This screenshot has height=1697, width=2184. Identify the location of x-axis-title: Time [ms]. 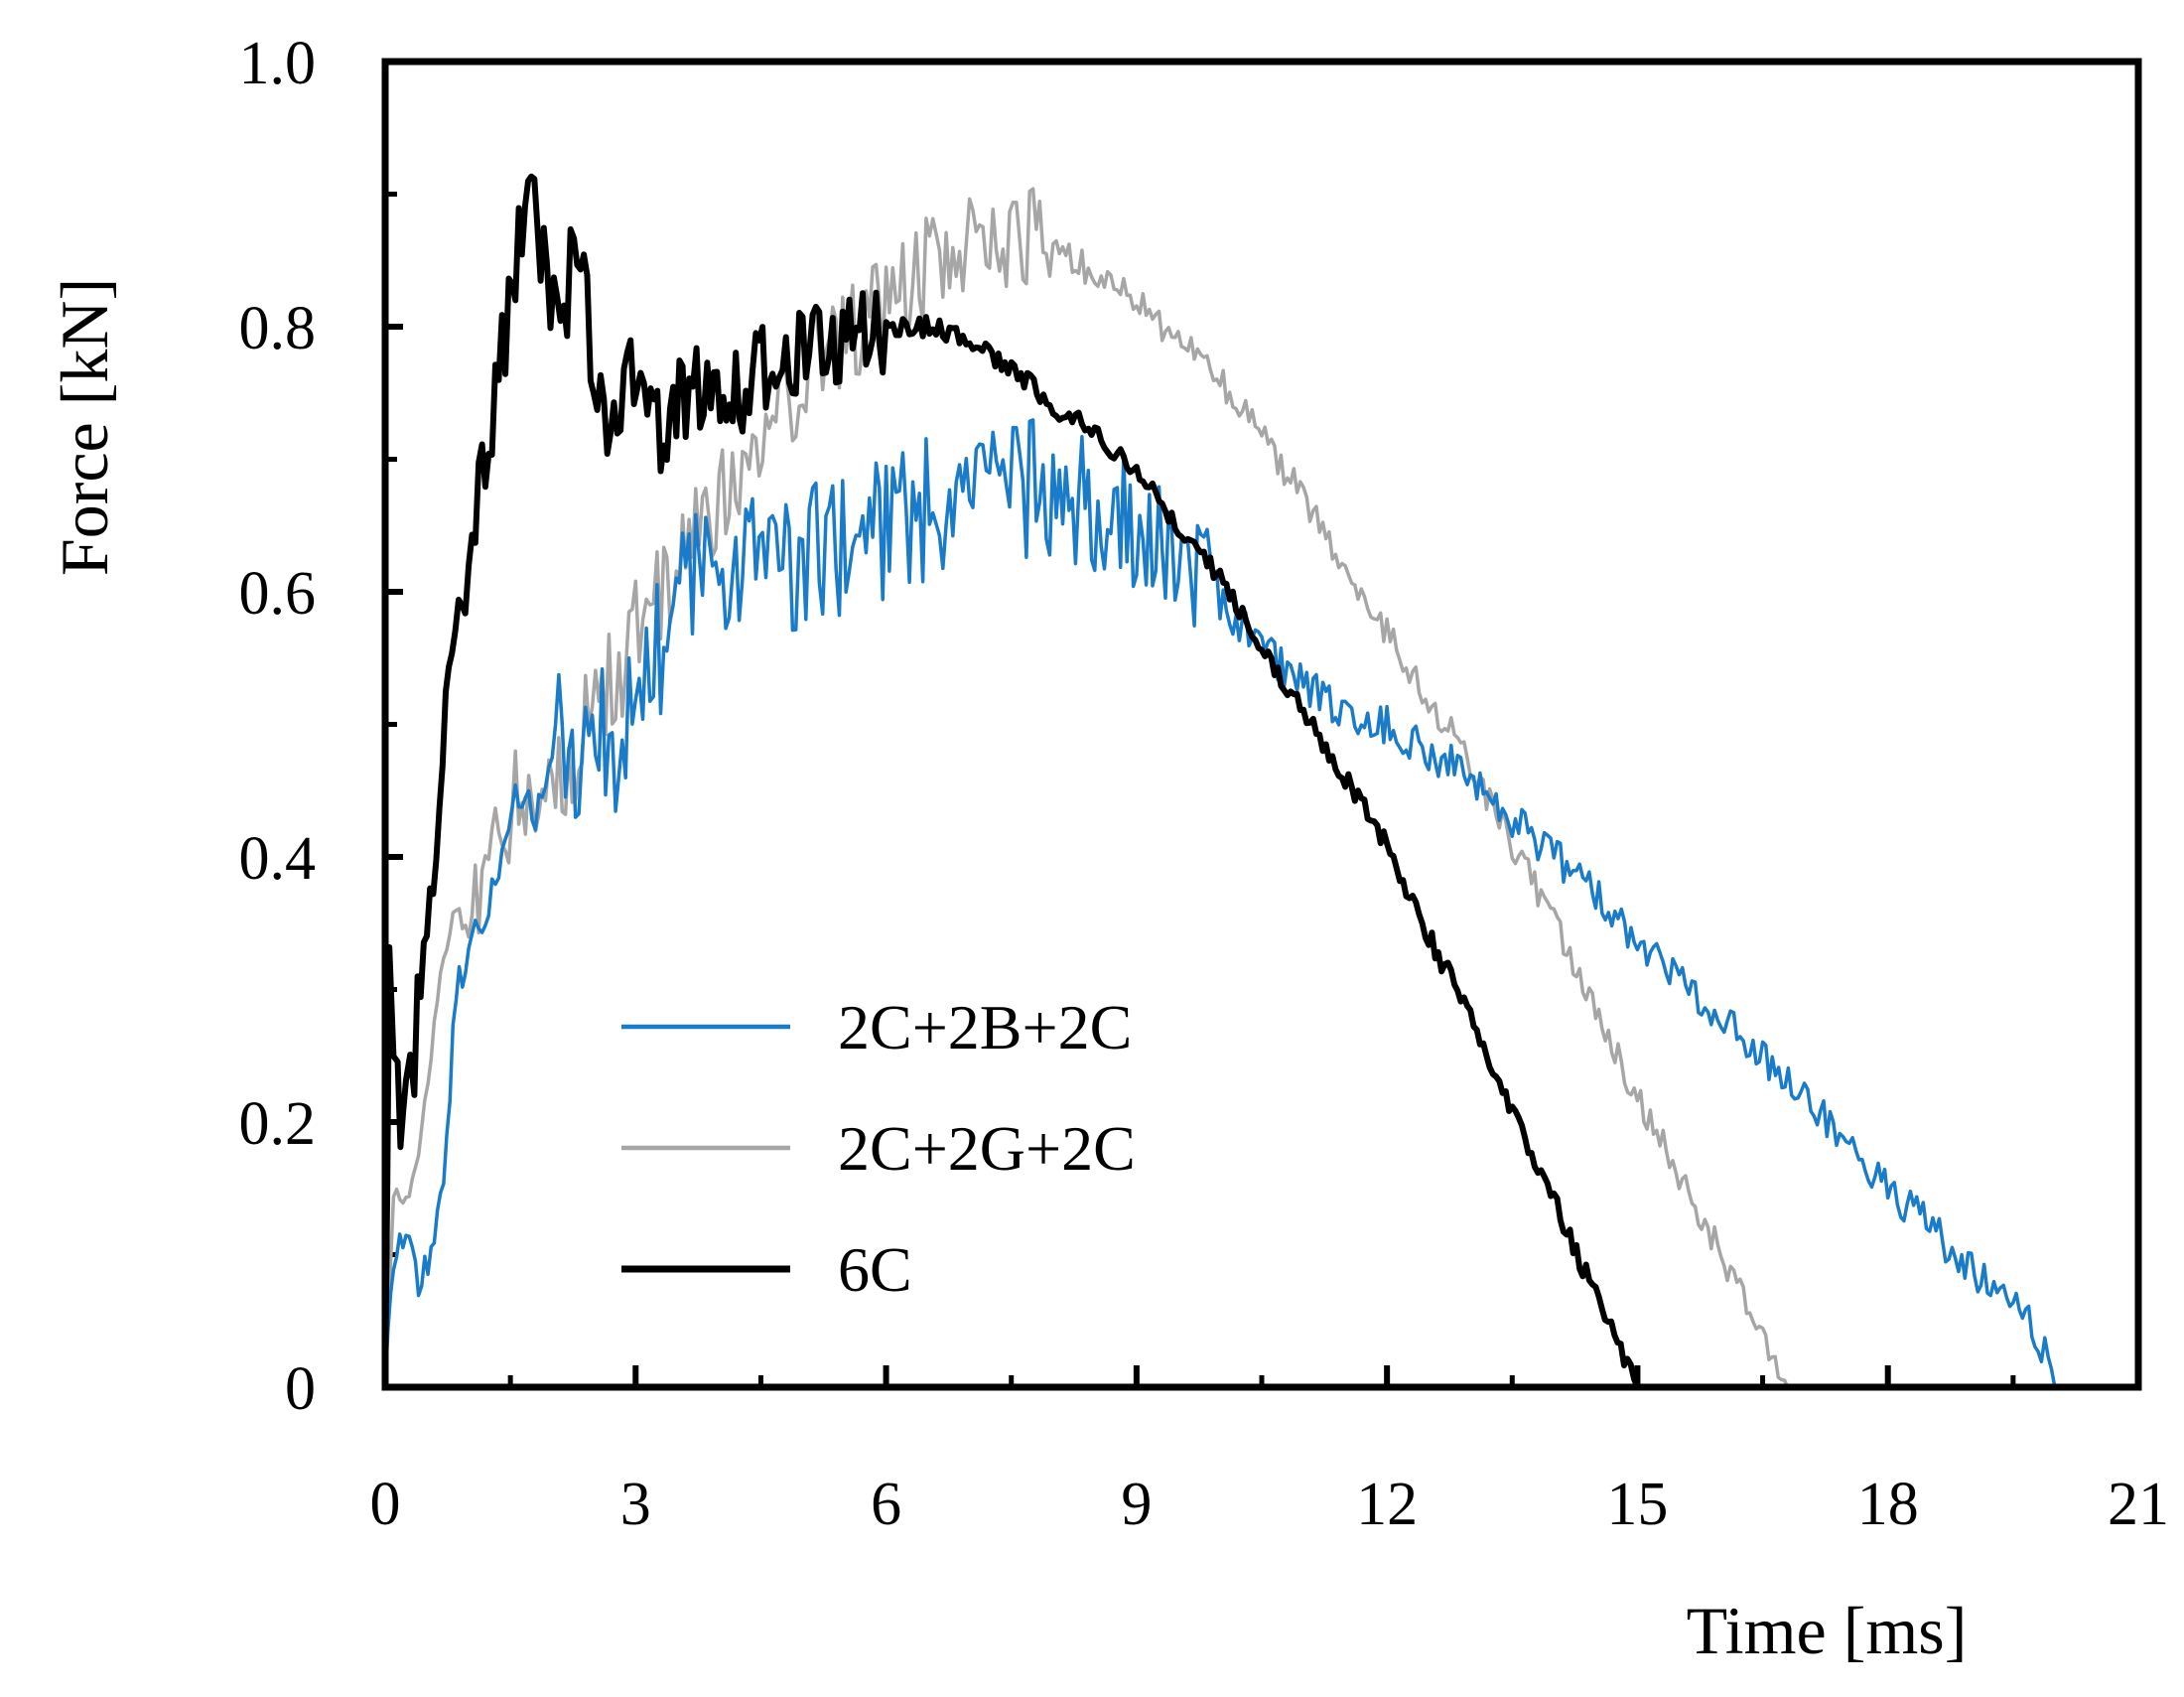
(1827, 1630).